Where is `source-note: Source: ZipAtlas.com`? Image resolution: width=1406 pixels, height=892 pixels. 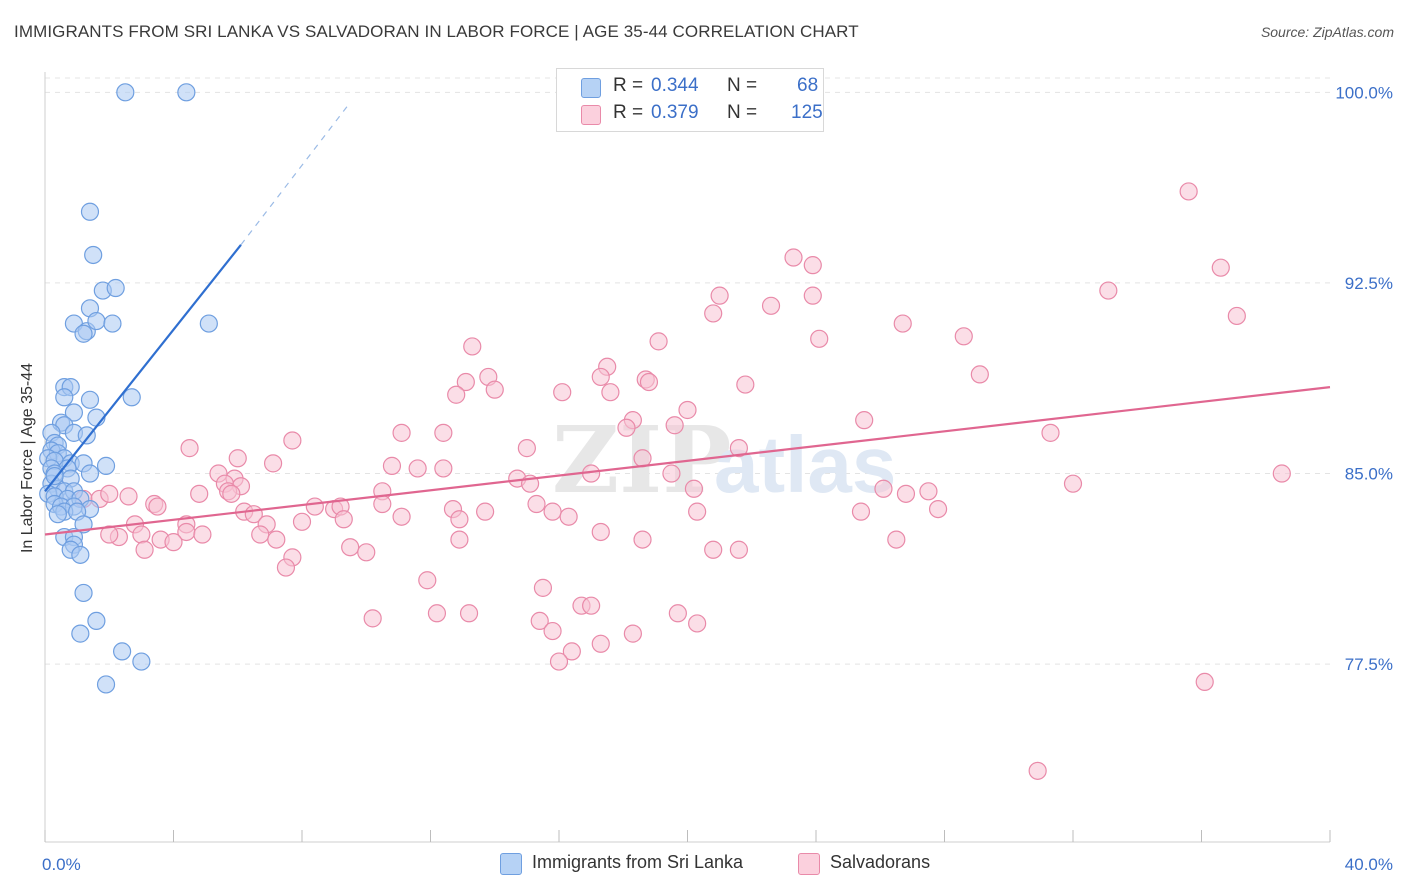
source-note: Source: ZipAtlas.com is located at coordinates (1327, 32).